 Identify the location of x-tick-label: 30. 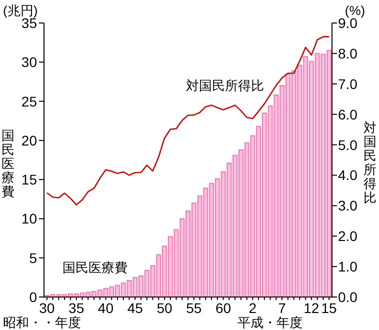
(47, 308).